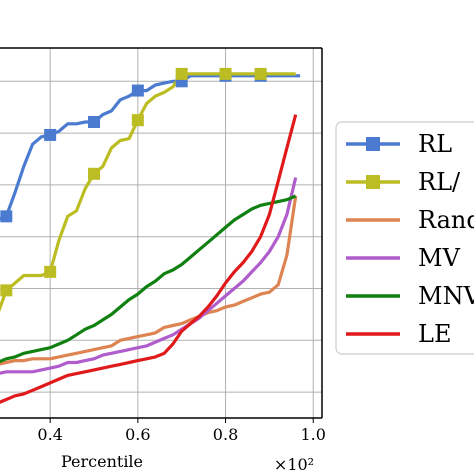 This screenshot has width=474, height=474. Describe the element at coordinates (313, 434) in the screenshot. I see `x-tick-label-3: 1.0` at that location.